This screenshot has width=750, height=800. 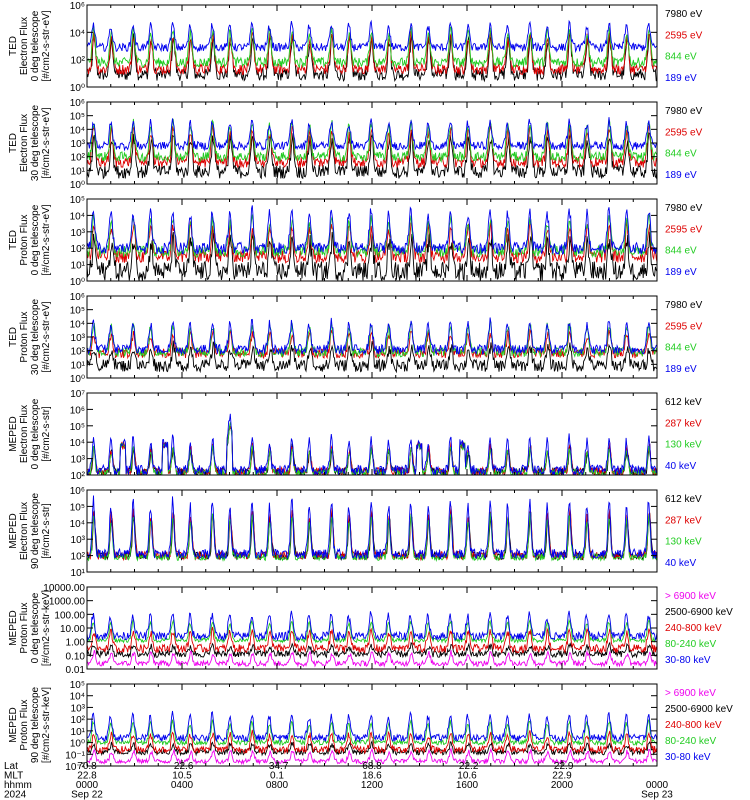 What do you see at coordinates (657, 795) in the screenshot?
I see `footer-value: Sep 23` at bounding box center [657, 795].